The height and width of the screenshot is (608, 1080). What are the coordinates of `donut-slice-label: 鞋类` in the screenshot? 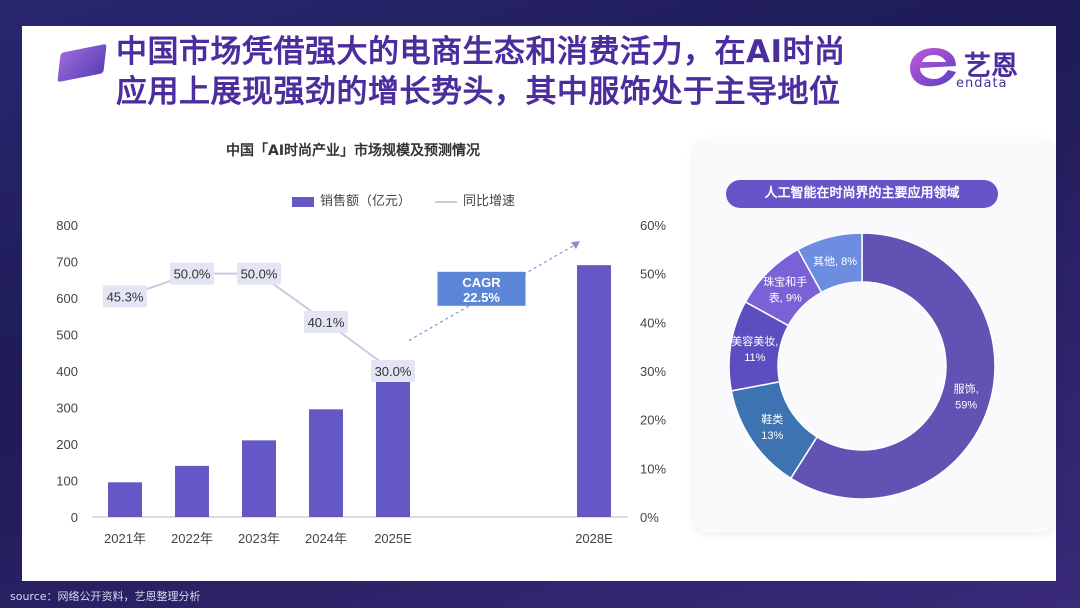 It's located at (772, 419).